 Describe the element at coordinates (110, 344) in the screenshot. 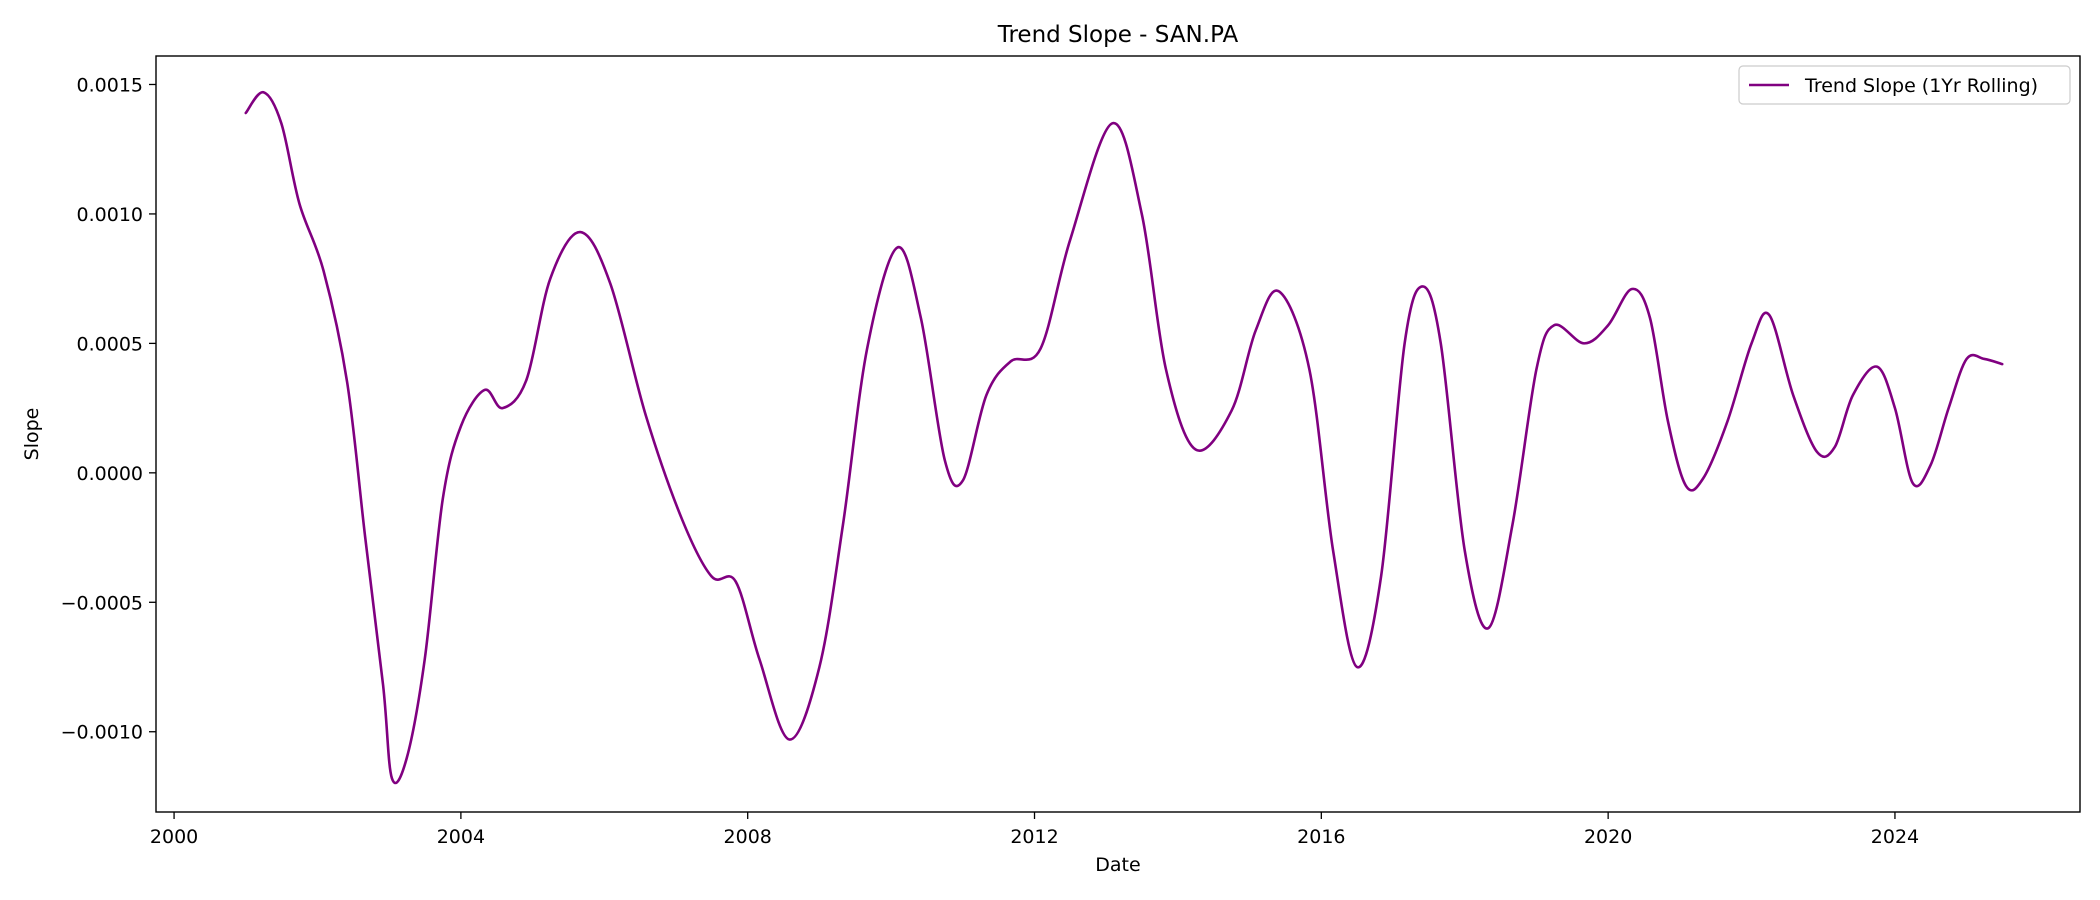

I see `y-tick-label: 0.0005` at that location.